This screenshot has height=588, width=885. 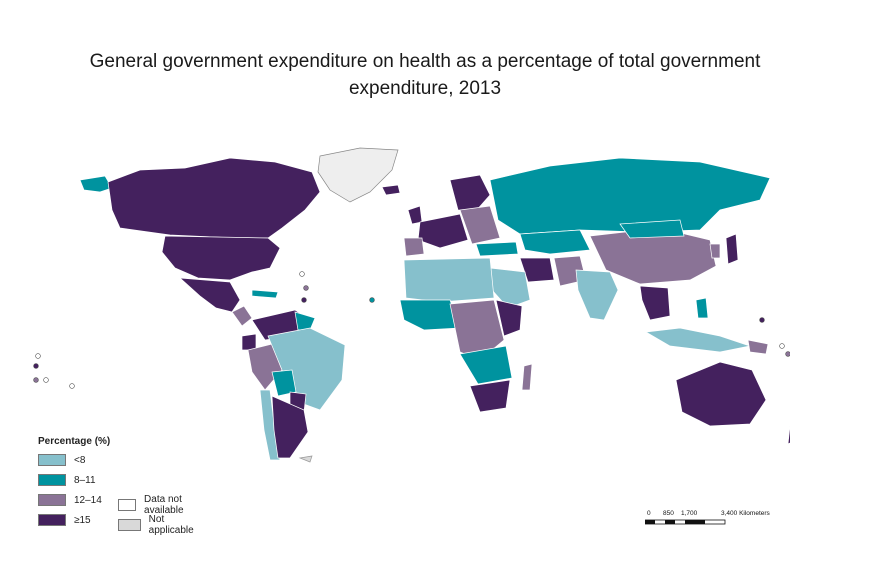 I want to click on region-south-africa, so click(x=490, y=396).